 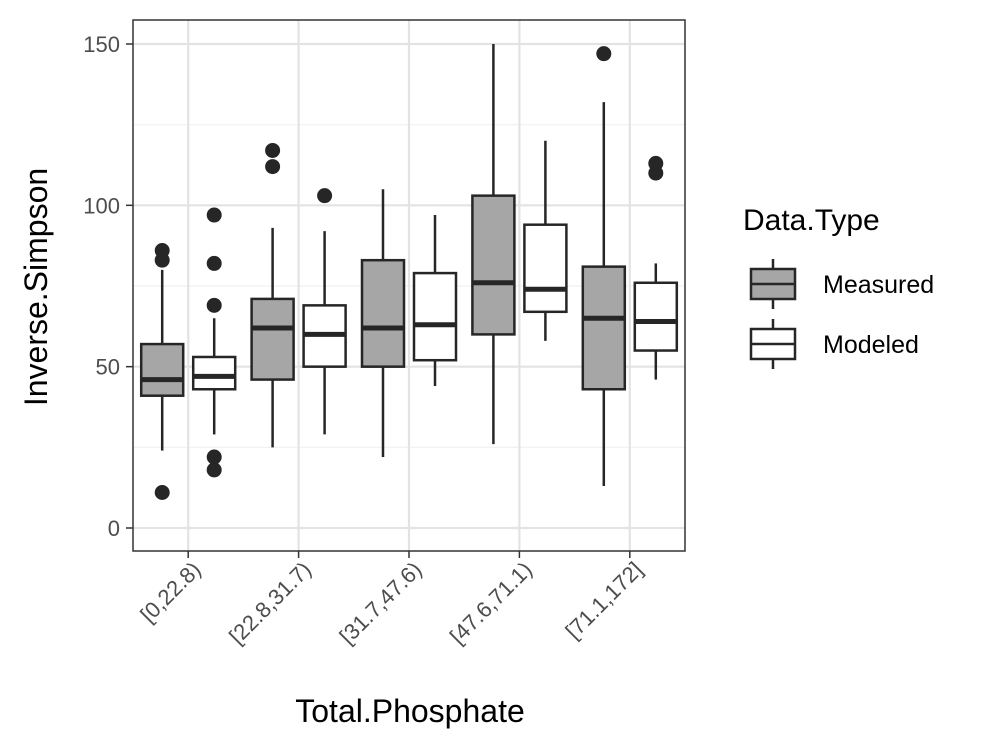 I want to click on y-tick-label: 0, so click(x=114, y=528).